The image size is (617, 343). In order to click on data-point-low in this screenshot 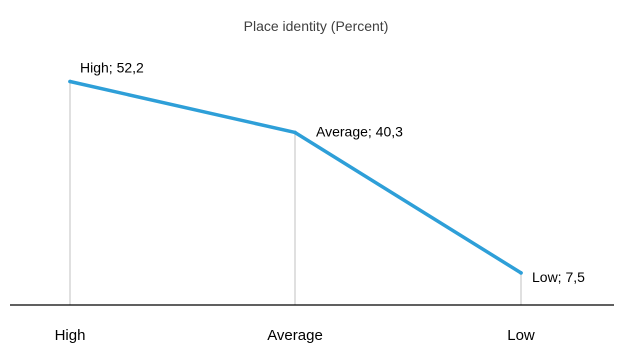, I will do `click(521, 273)`.